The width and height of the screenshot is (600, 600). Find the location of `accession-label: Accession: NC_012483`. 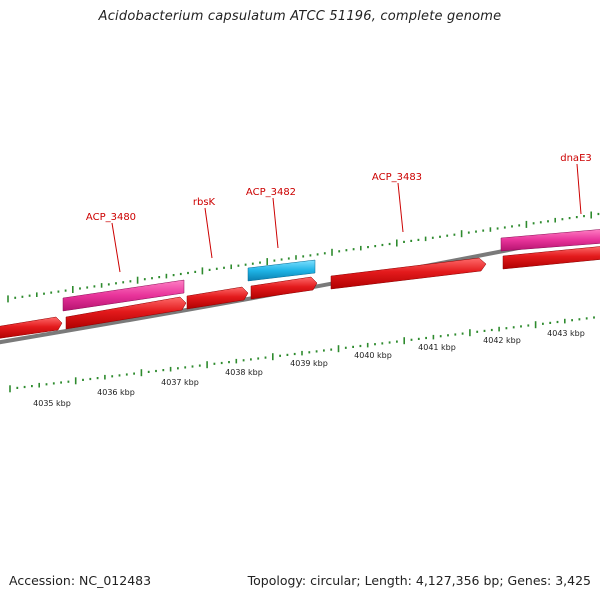

accession-label: Accession: NC_012483 is located at coordinates (80, 580).